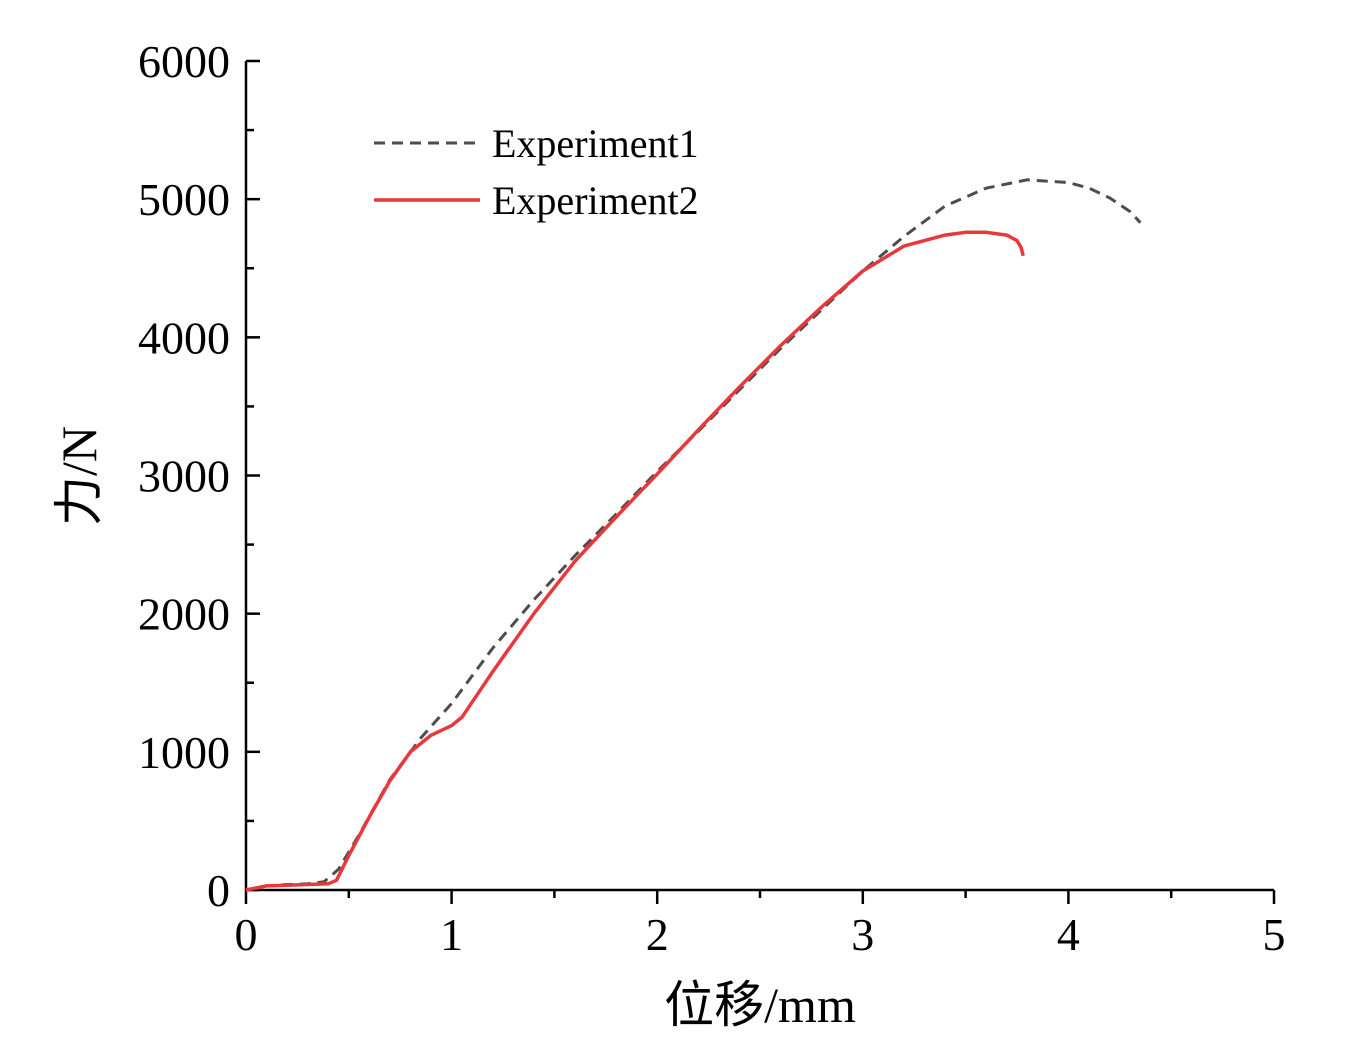 The image size is (1357, 1063). Describe the element at coordinates (184, 476) in the screenshot. I see `y-tick-label: 3000` at that location.